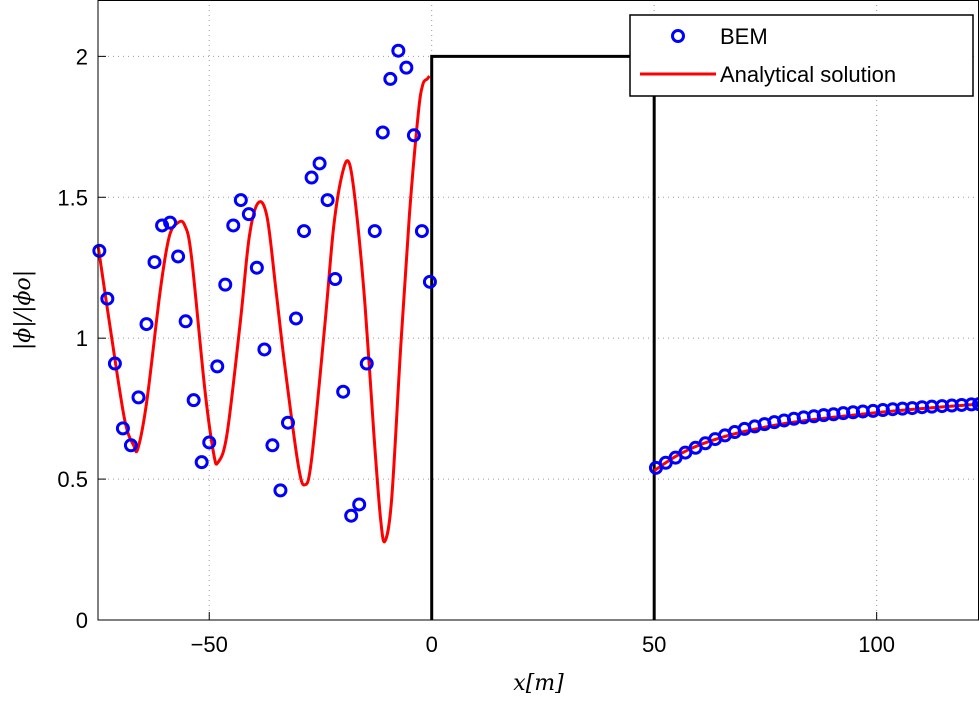 Image resolution: width=979 pixels, height=702 pixels. I want to click on x-tick-label: −50, so click(209, 644).